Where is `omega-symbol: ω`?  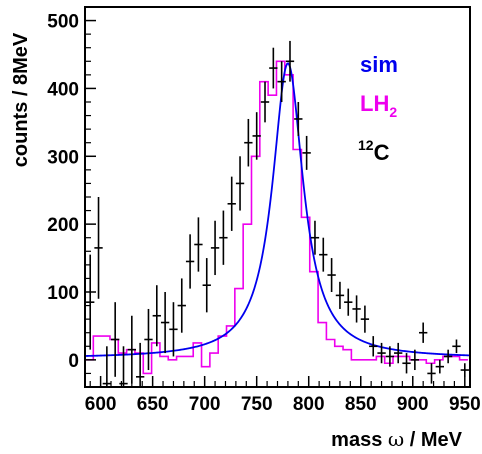
omega-symbol: ω is located at coordinates (396, 439).